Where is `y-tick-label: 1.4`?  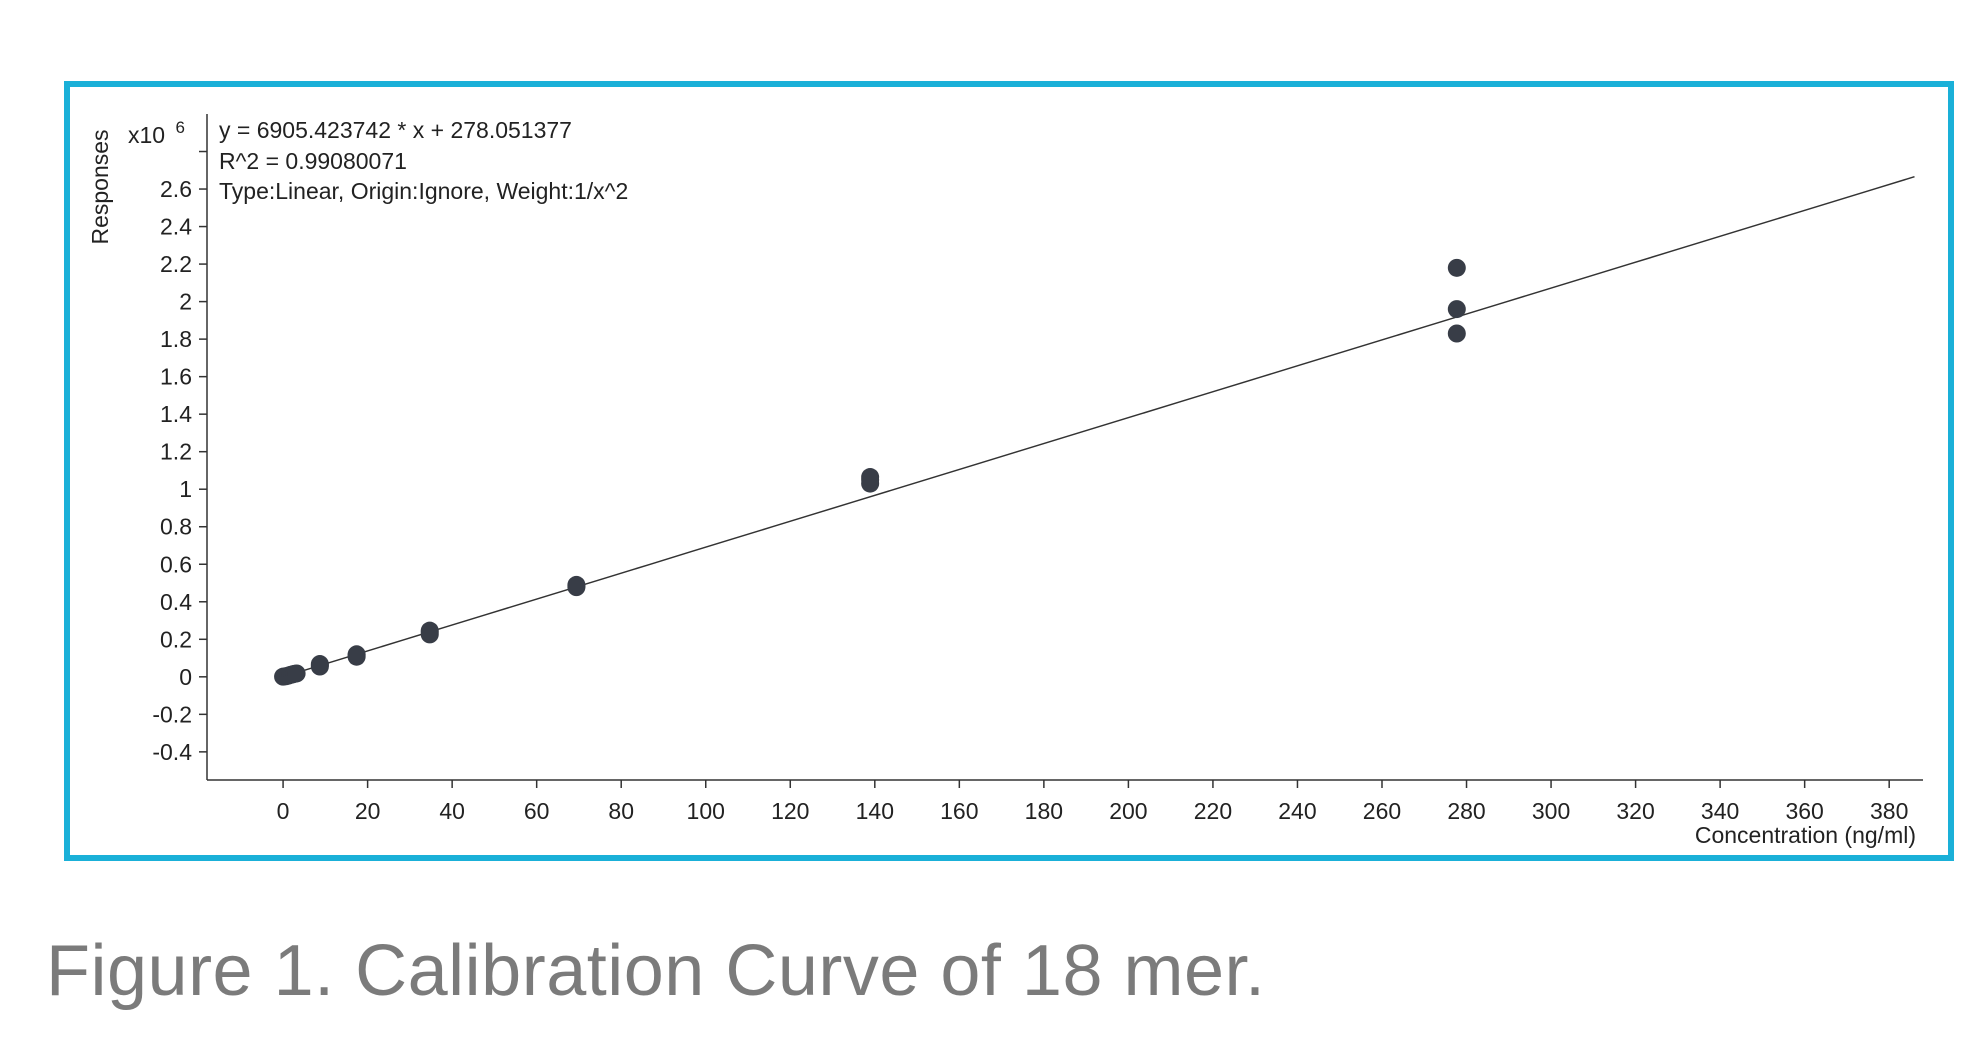 y-tick-label: 1.4 is located at coordinates (176, 414).